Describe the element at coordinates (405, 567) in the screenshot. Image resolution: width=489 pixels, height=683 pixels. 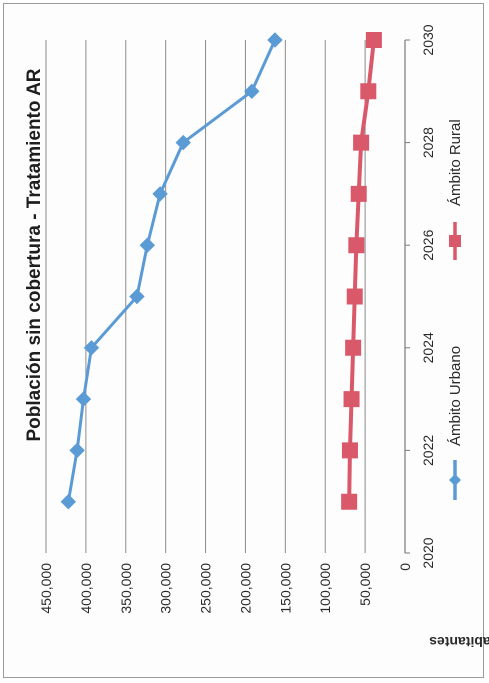
I see `y-tick-label: 0` at that location.